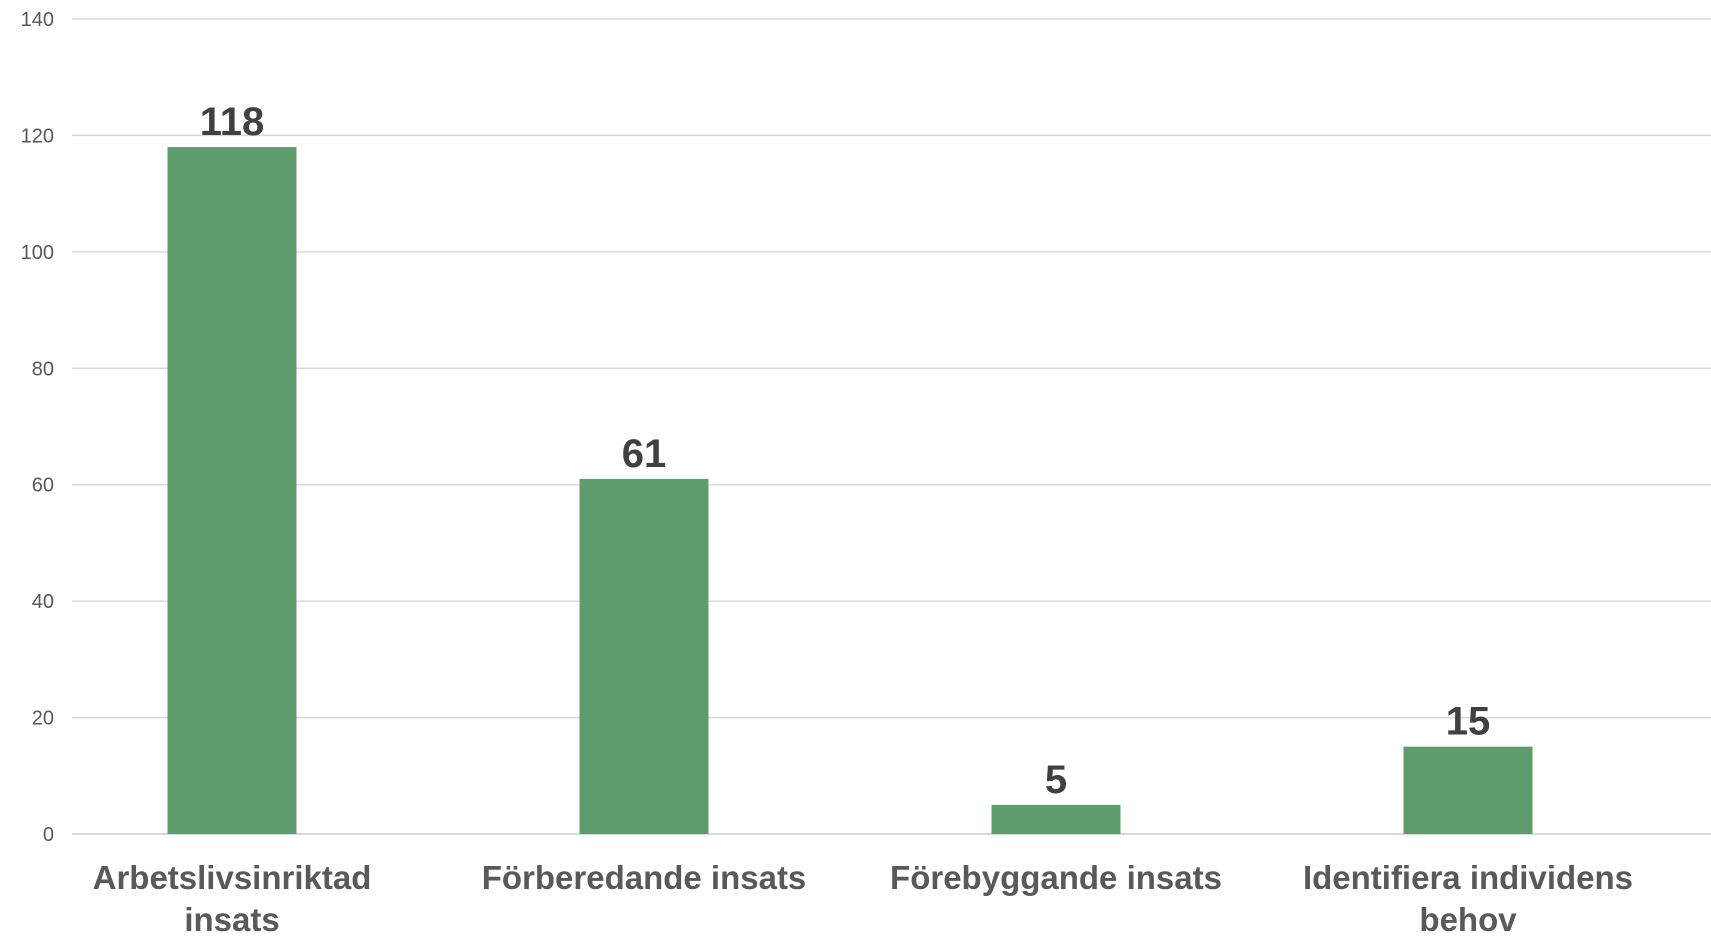  I want to click on category-label-line: Förberedande insats, so click(644, 877).